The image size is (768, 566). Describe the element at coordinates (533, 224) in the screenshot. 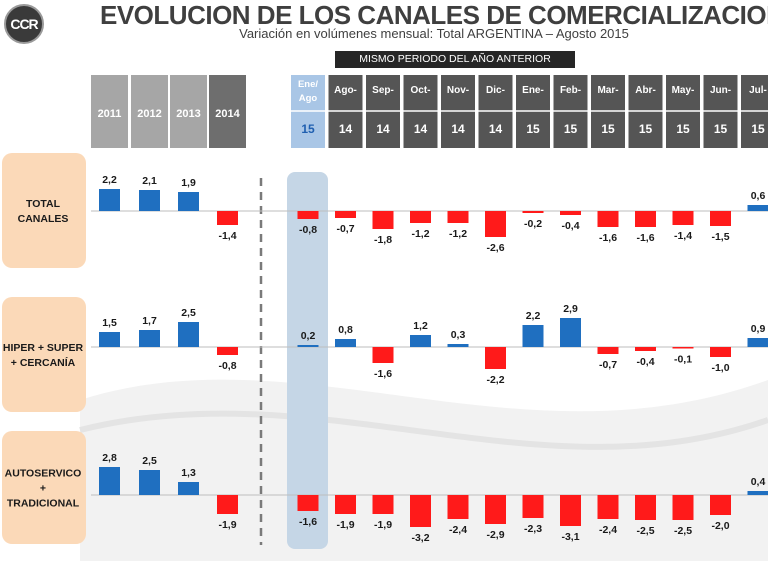

I see `data-label: -0,2` at that location.